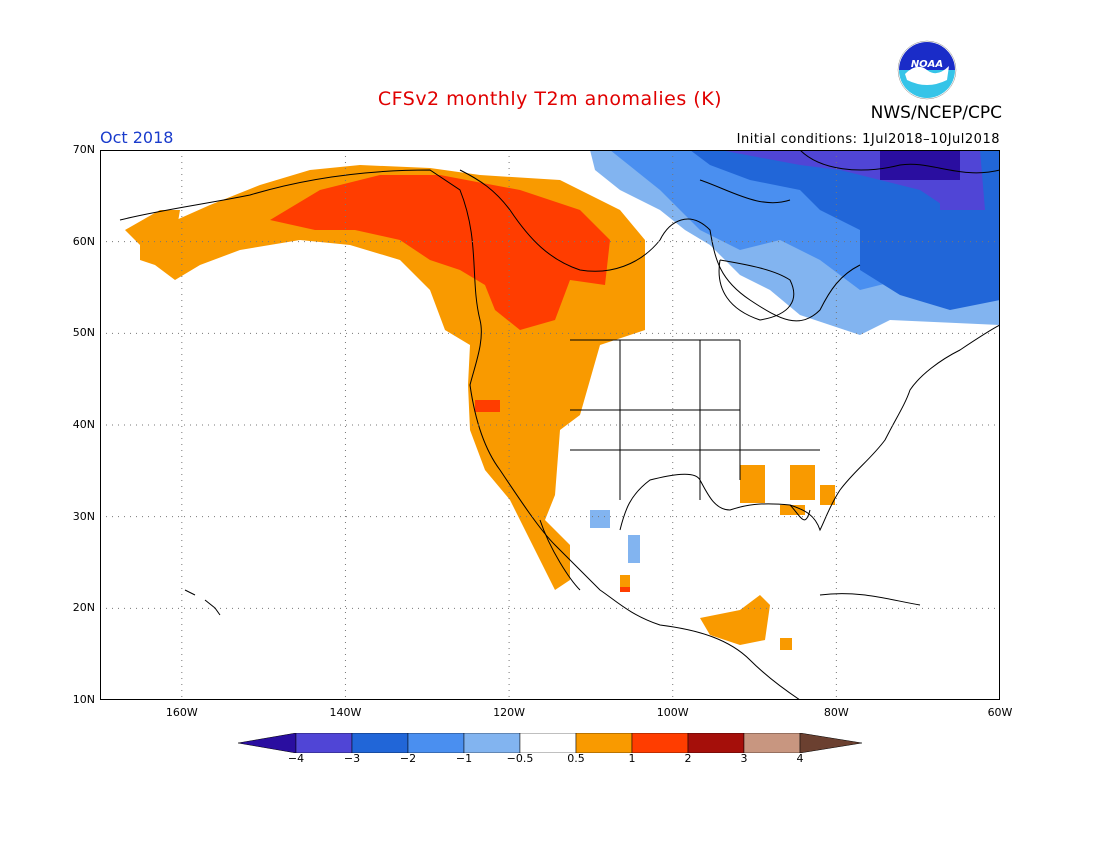 The height and width of the screenshot is (850, 1100). What do you see at coordinates (744, 758) in the screenshot?
I see `colorbar-label: 3` at bounding box center [744, 758].